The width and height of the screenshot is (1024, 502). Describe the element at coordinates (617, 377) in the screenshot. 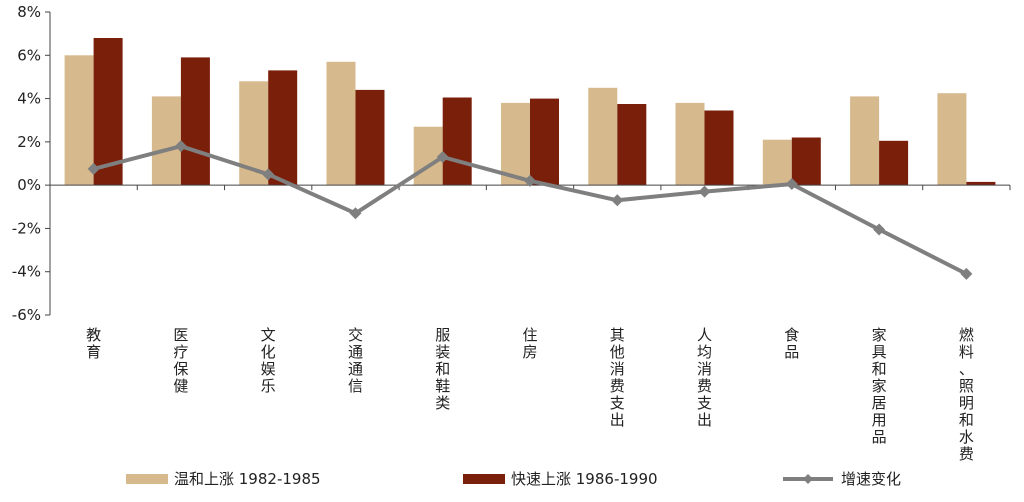

I see `category-label: 其他消费支出` at that location.